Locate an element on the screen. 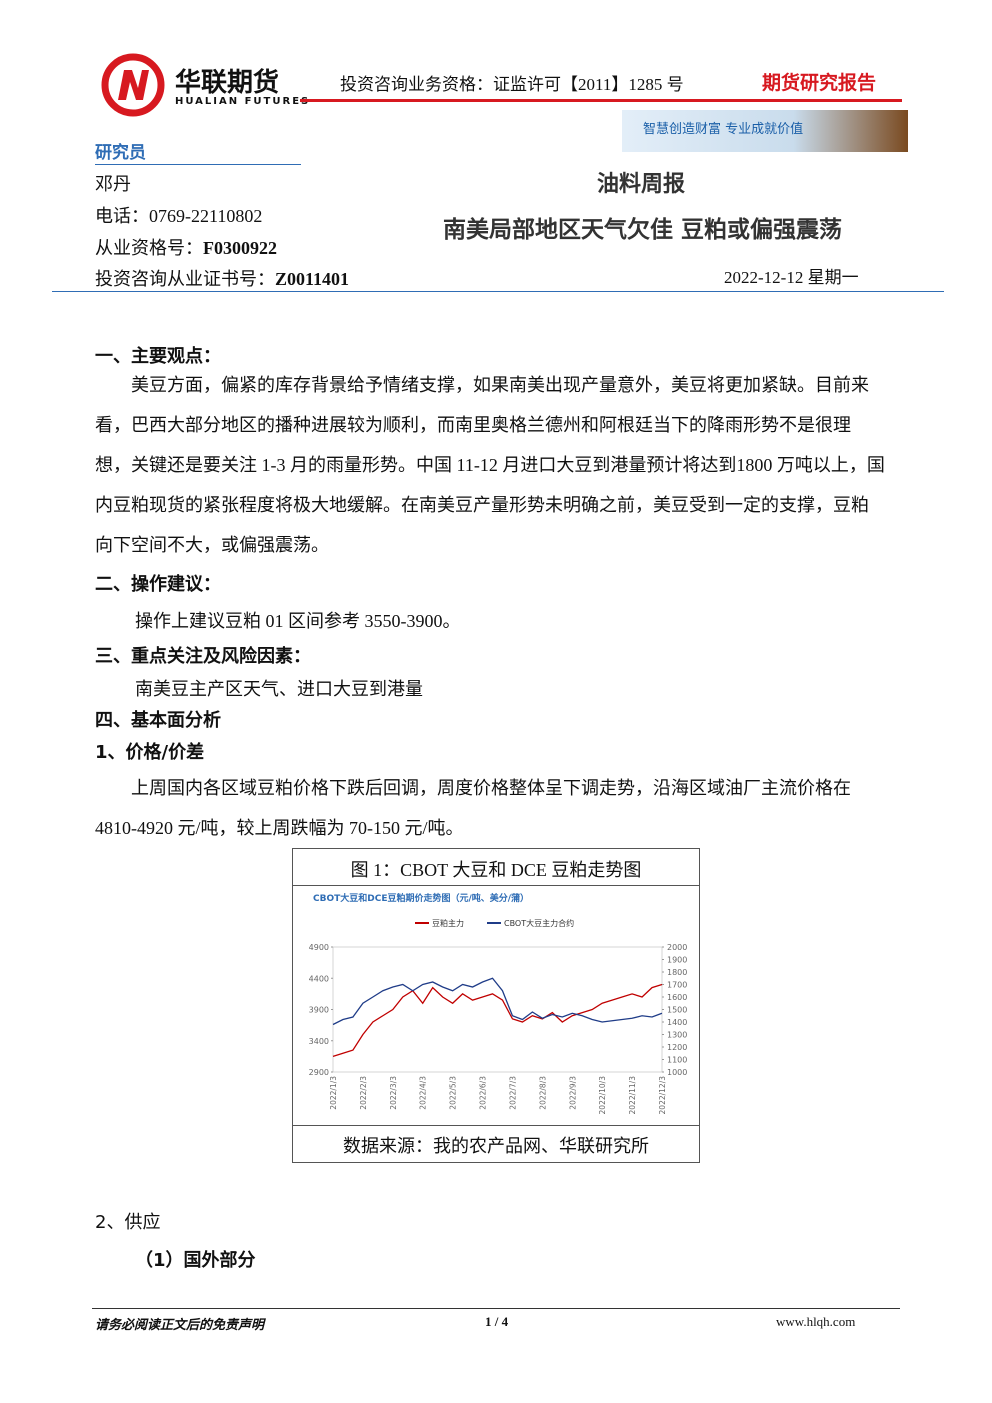 Image resolution: width=992 pixels, height=1403 pixels. x-tick-label: 2022/12/3 is located at coordinates (662, 1095).